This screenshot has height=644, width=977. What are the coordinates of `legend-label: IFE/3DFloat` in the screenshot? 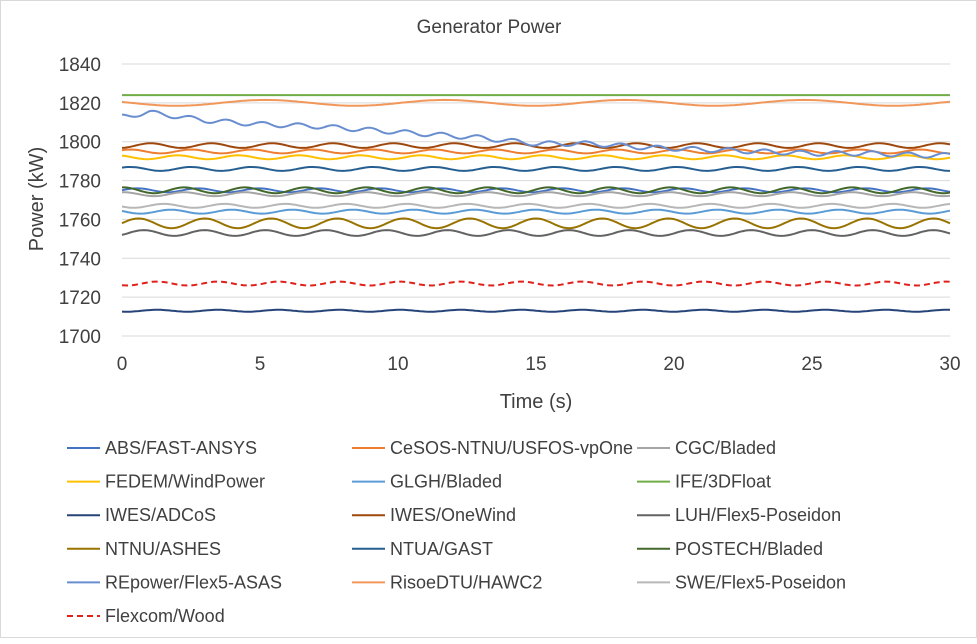 It's located at (723, 482).